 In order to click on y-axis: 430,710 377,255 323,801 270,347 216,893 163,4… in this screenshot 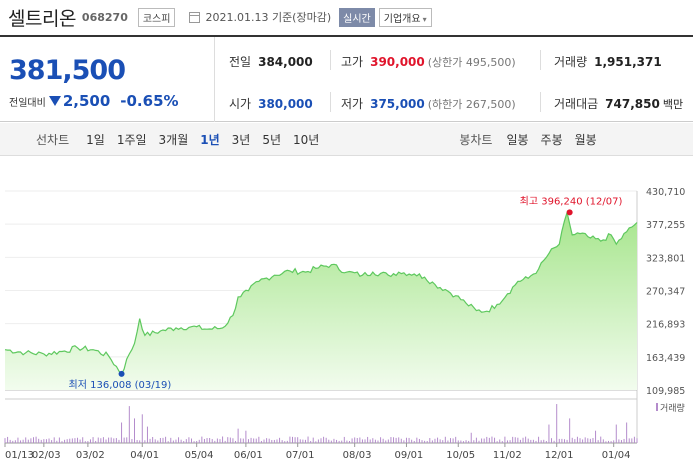, I will do `click(665, 292)`.